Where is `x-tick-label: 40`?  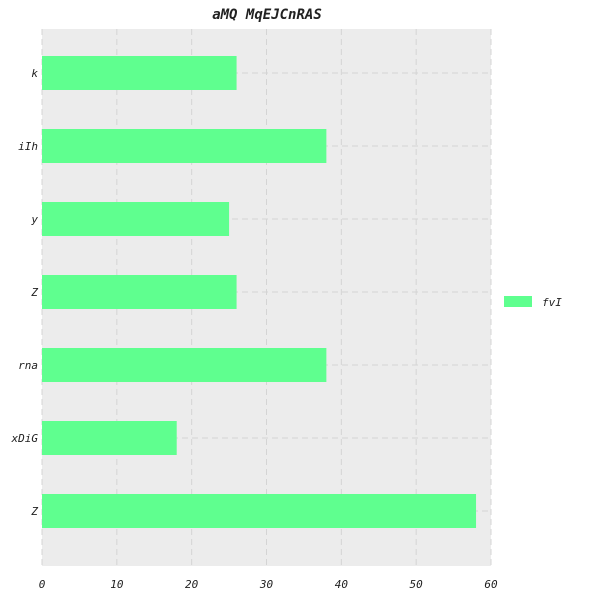 x-tick-label: 40 is located at coordinates (342, 584).